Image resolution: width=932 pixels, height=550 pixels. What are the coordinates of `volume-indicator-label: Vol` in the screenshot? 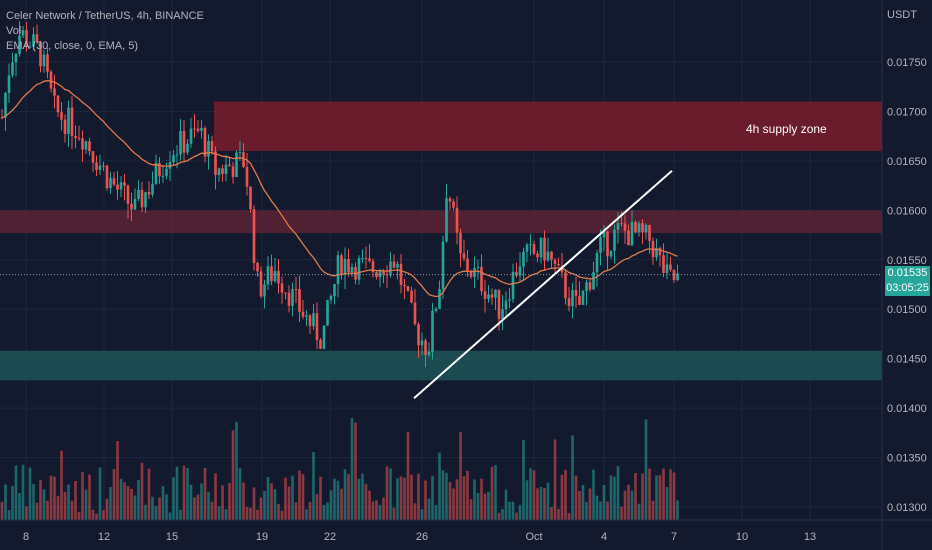 It's located at (14, 31).